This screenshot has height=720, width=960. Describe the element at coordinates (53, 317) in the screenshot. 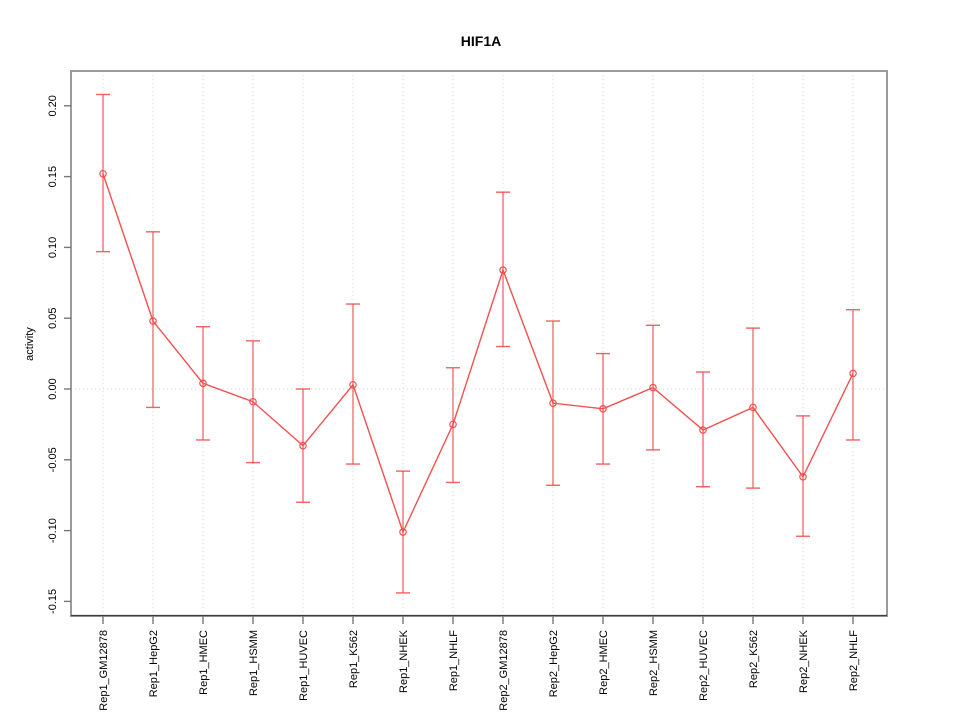

I see `y-tick-label: 0.05` at that location.